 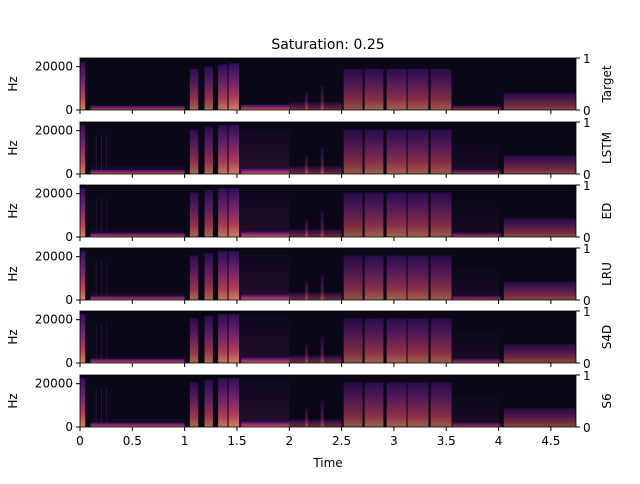 What do you see at coordinates (132, 441) in the screenshot?
I see `x-tick-label: 0.5` at bounding box center [132, 441].